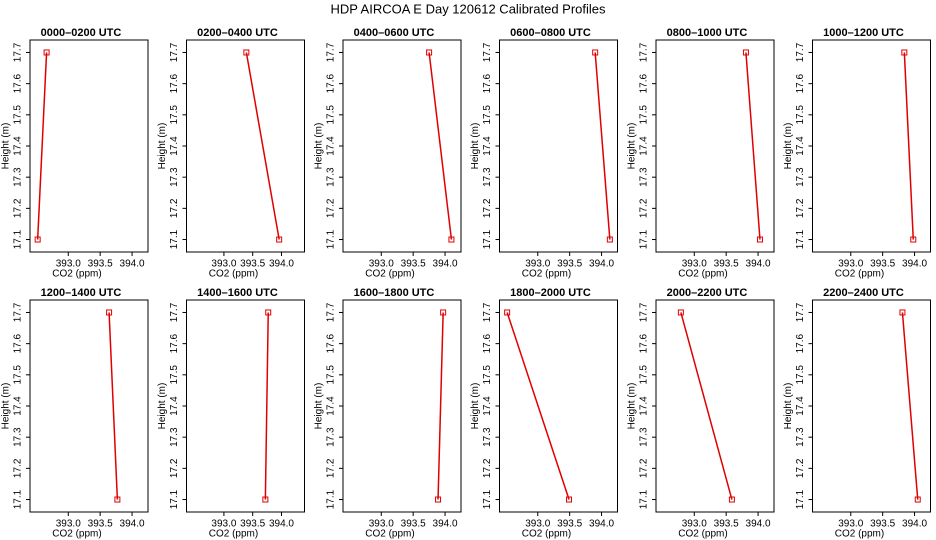  What do you see at coordinates (550, 33) in the screenshot?
I see `panel-title: 0600–0800 UTC` at bounding box center [550, 33].